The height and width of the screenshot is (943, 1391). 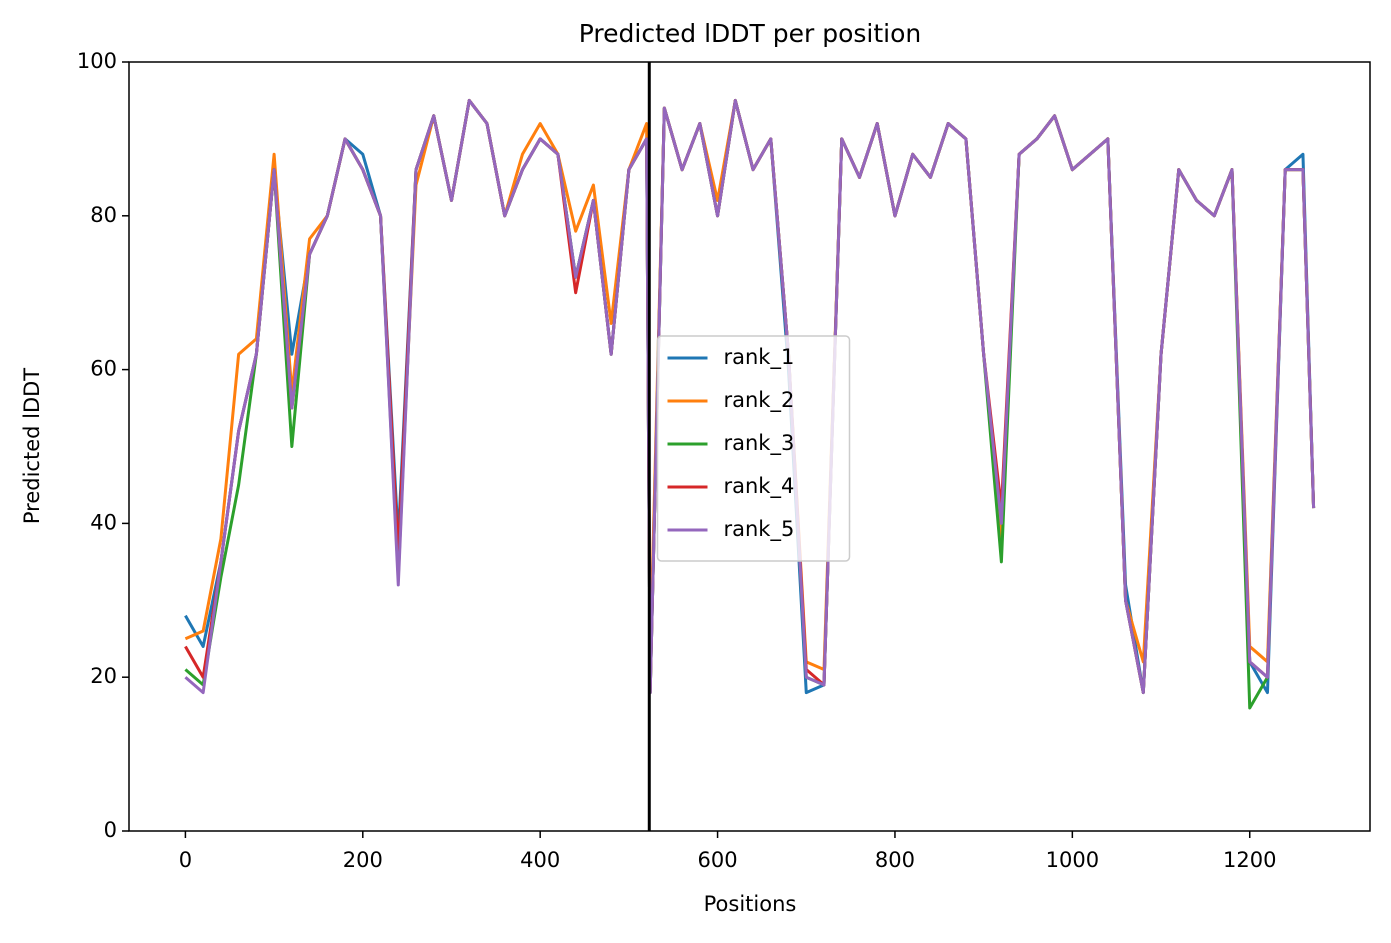 I want to click on x-tick-label: 600, so click(x=718, y=860).